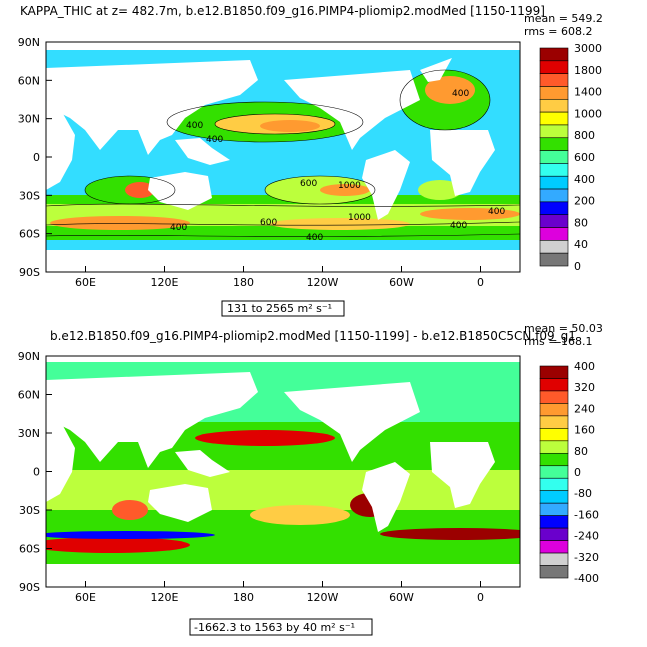 This screenshot has height=647, width=647. I want to click on colorbar-label: -160, so click(586, 514).